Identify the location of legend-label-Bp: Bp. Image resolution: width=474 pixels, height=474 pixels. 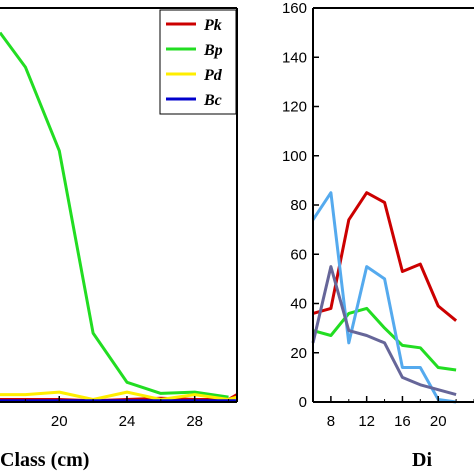
(213, 50).